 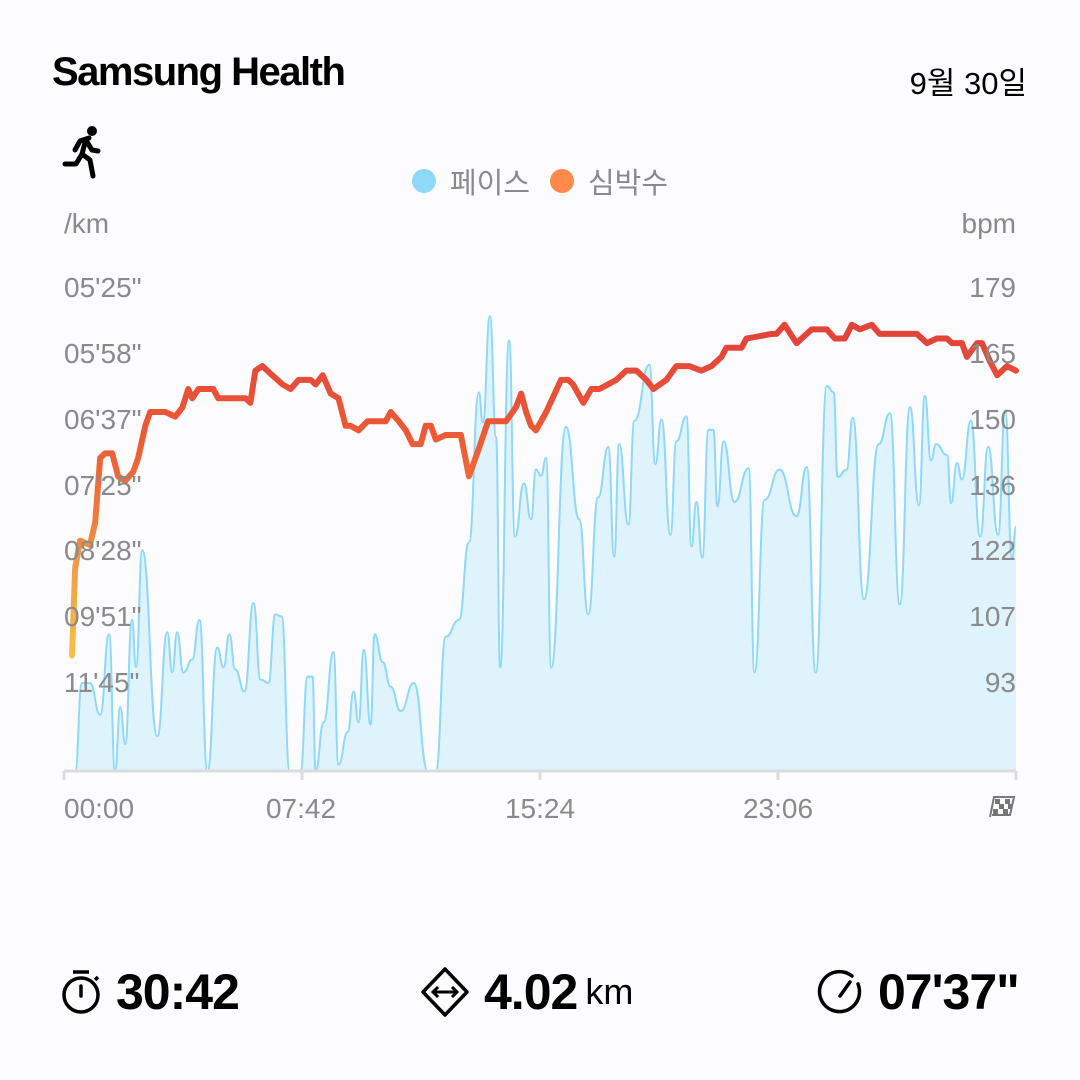 I want to click on avg-pace-stat: 07'37", so click(x=918, y=992).